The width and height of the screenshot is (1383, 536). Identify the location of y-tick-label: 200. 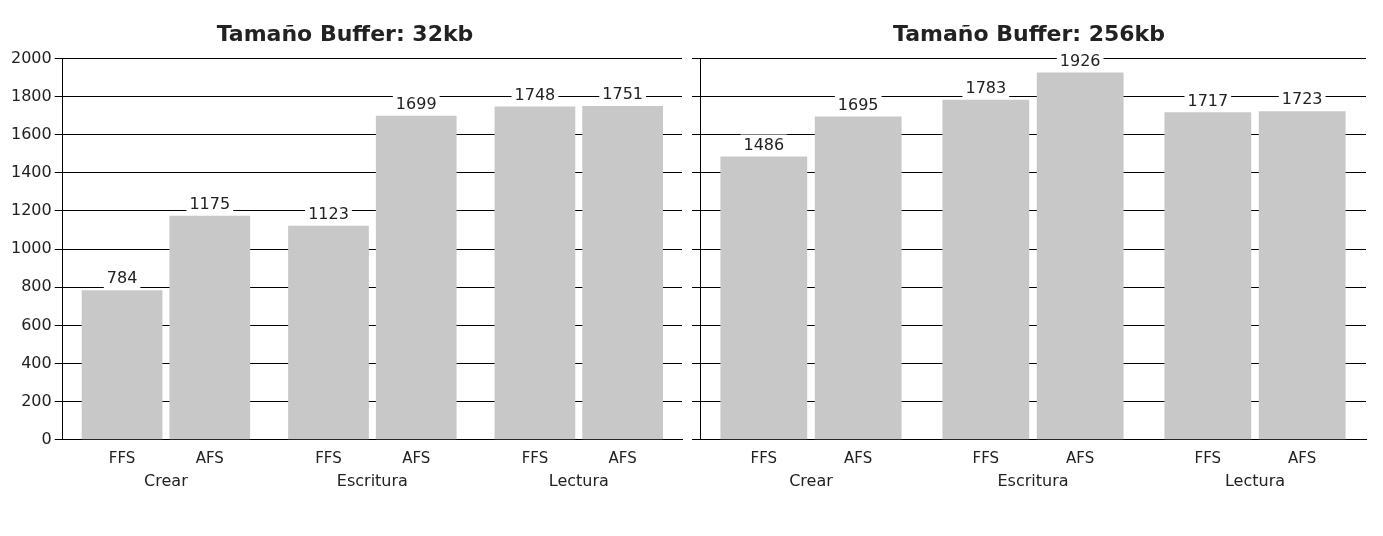
(36, 400).